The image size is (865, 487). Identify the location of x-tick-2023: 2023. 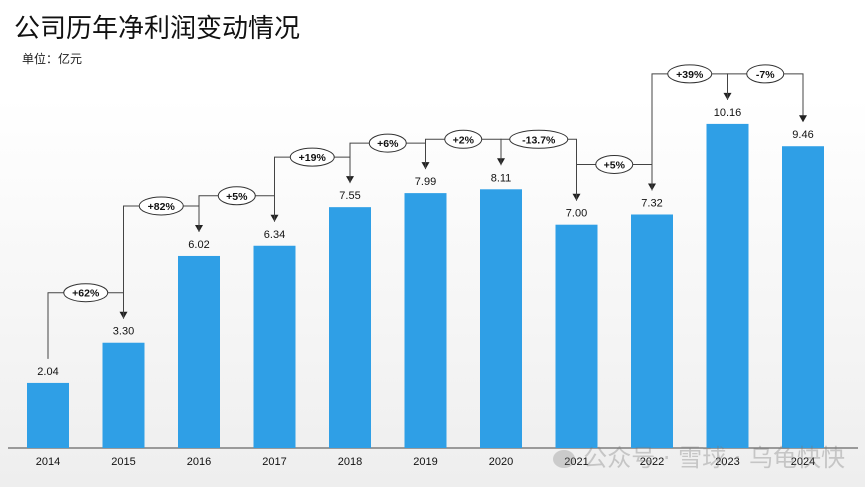
(727, 462).